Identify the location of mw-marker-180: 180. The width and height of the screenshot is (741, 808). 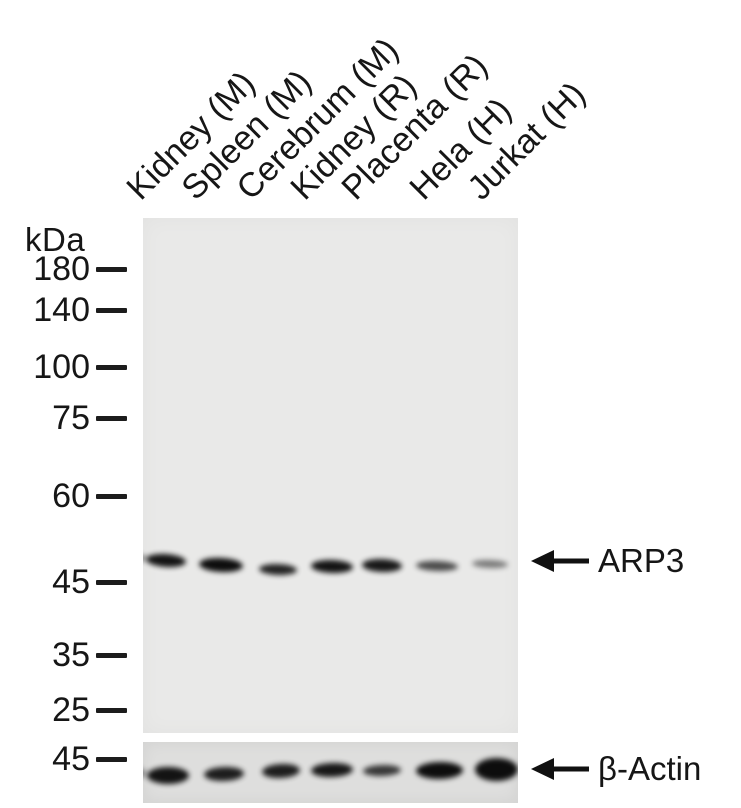
(76, 269).